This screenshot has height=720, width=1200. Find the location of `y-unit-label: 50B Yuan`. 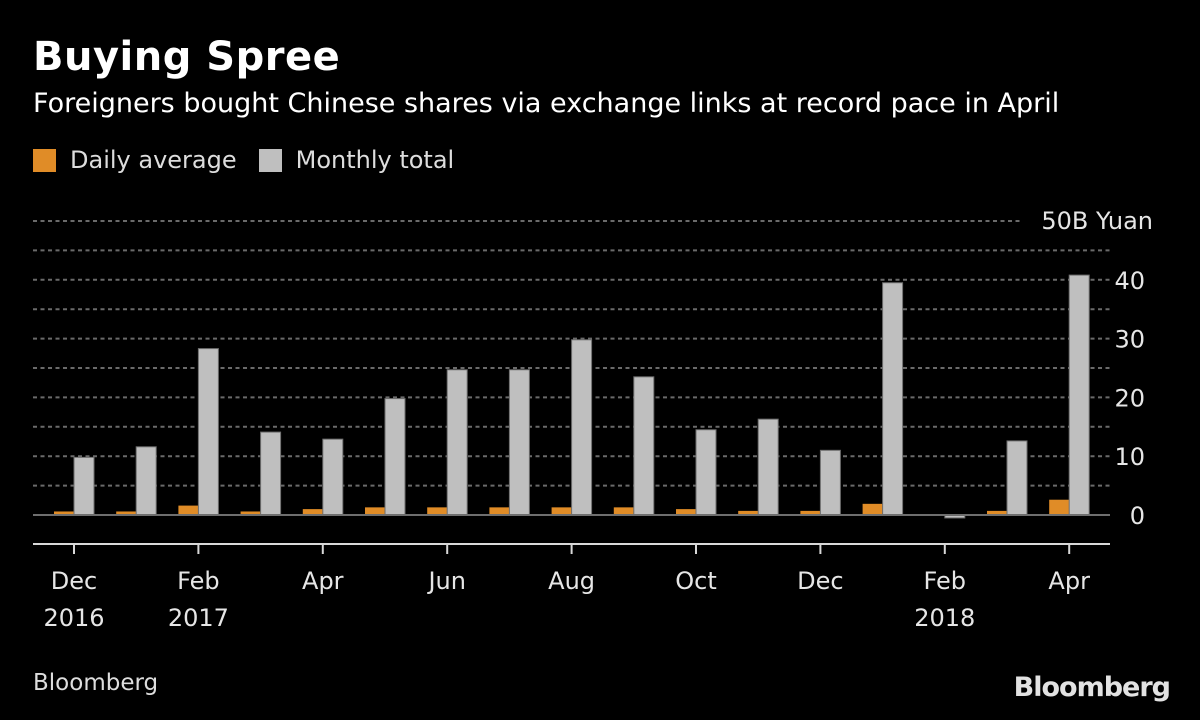

y-unit-label: 50B Yuan is located at coordinates (1097, 221).